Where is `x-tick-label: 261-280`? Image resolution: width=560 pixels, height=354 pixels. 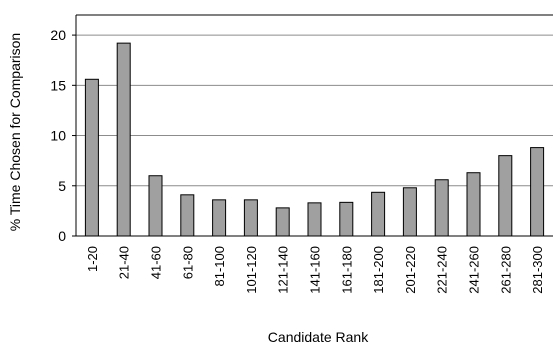 x-tick-label: 261-280 is located at coordinates (505, 270).